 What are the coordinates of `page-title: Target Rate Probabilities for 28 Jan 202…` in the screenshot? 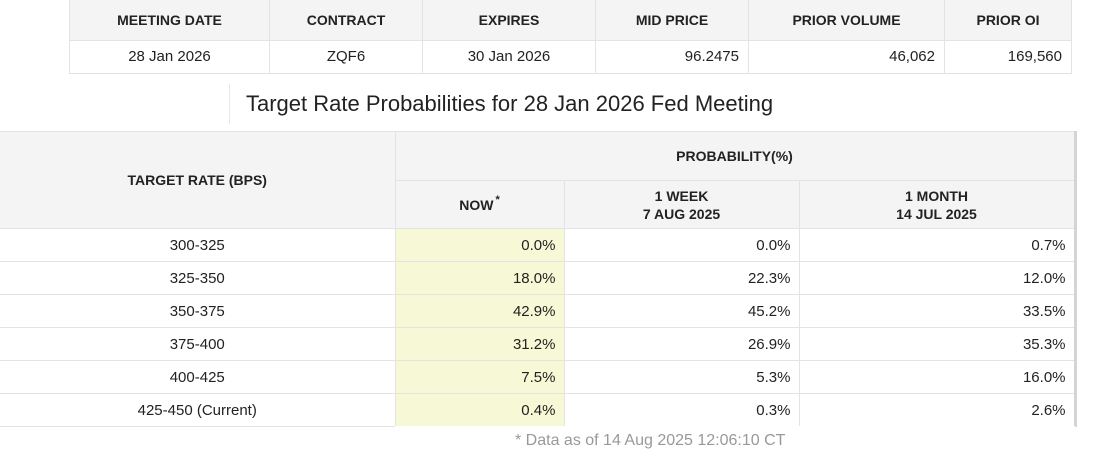 It's located at (510, 103).